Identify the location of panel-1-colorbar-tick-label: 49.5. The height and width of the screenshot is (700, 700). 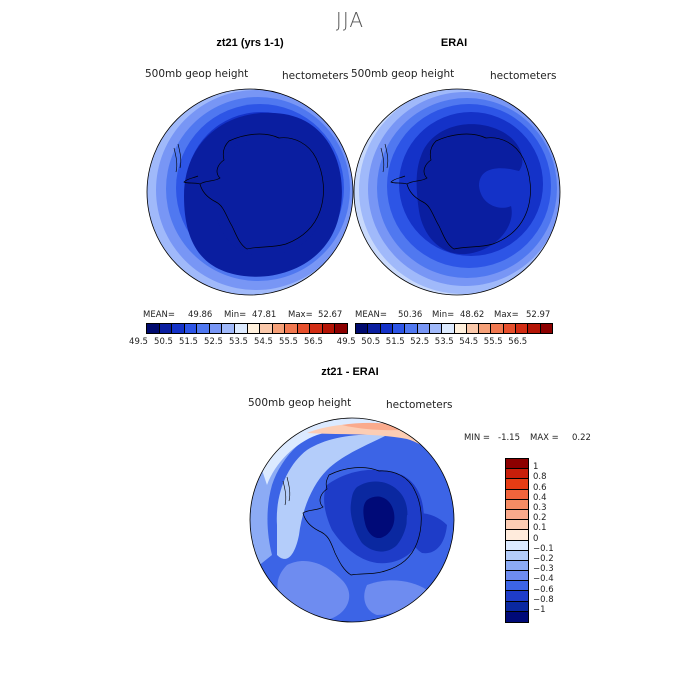
(138, 342).